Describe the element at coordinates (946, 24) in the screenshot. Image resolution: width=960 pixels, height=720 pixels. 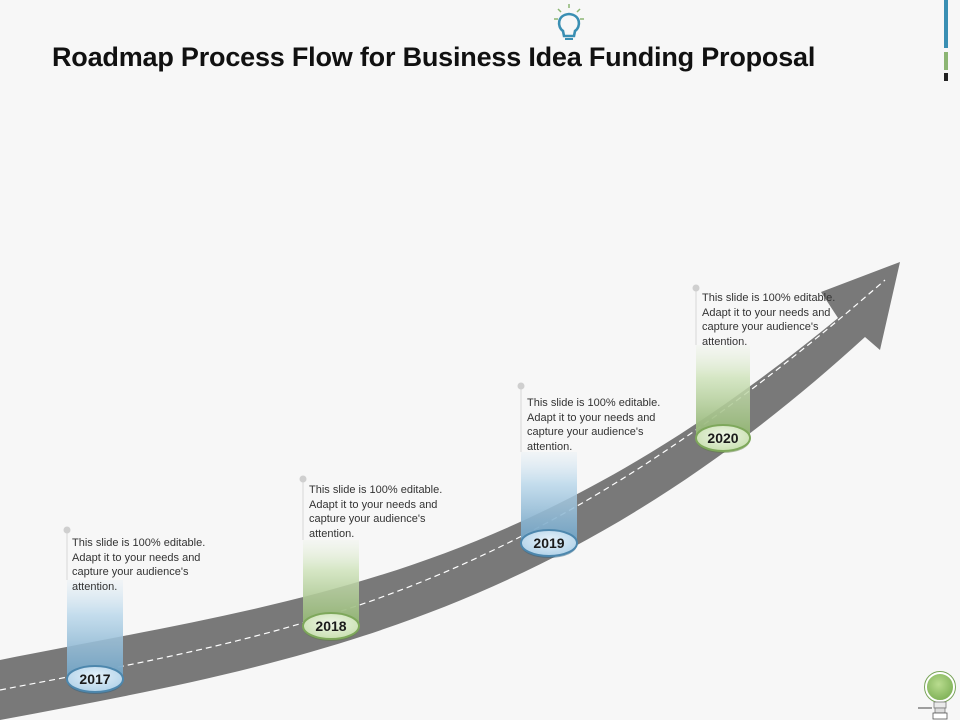
I see `accent-bar-blue` at that location.